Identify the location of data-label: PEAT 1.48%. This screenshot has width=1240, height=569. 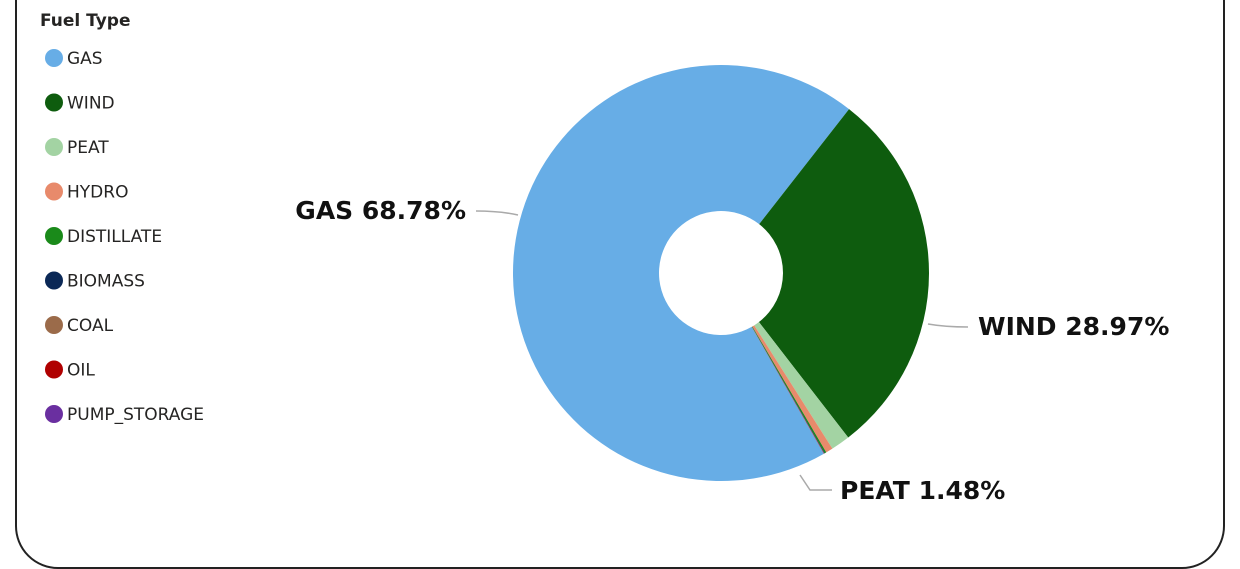
(922, 490).